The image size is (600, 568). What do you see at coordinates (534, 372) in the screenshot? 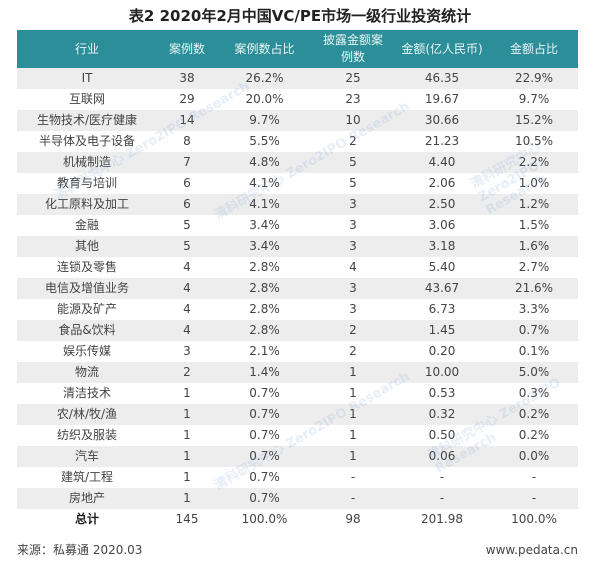
I see `cell-amount-share: 5.0%` at bounding box center [534, 372].